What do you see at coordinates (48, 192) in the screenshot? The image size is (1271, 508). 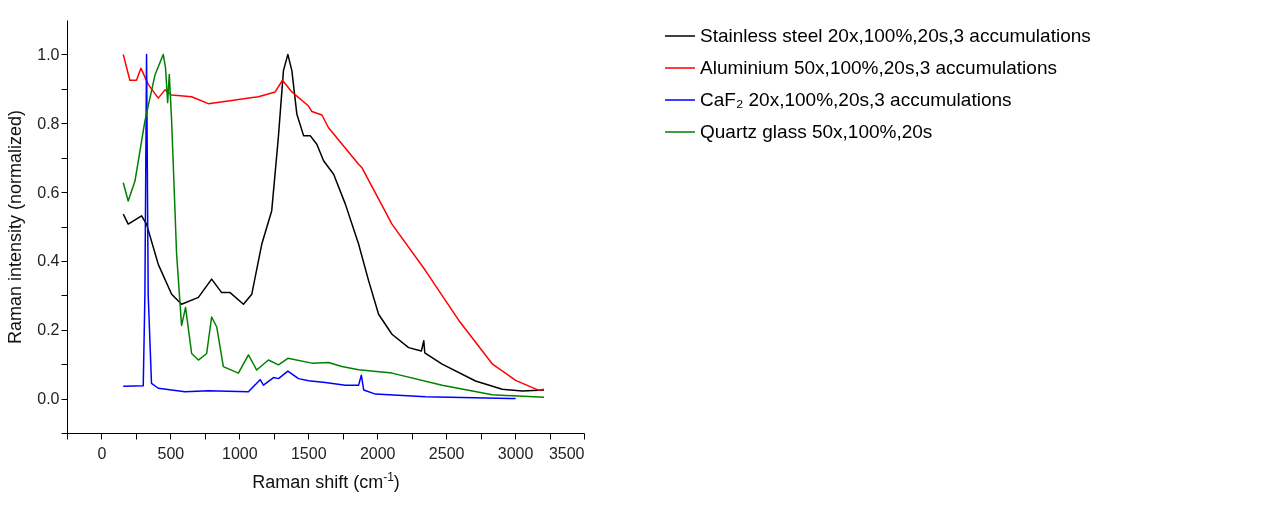 I see `y-tick-label: 0.6` at bounding box center [48, 192].